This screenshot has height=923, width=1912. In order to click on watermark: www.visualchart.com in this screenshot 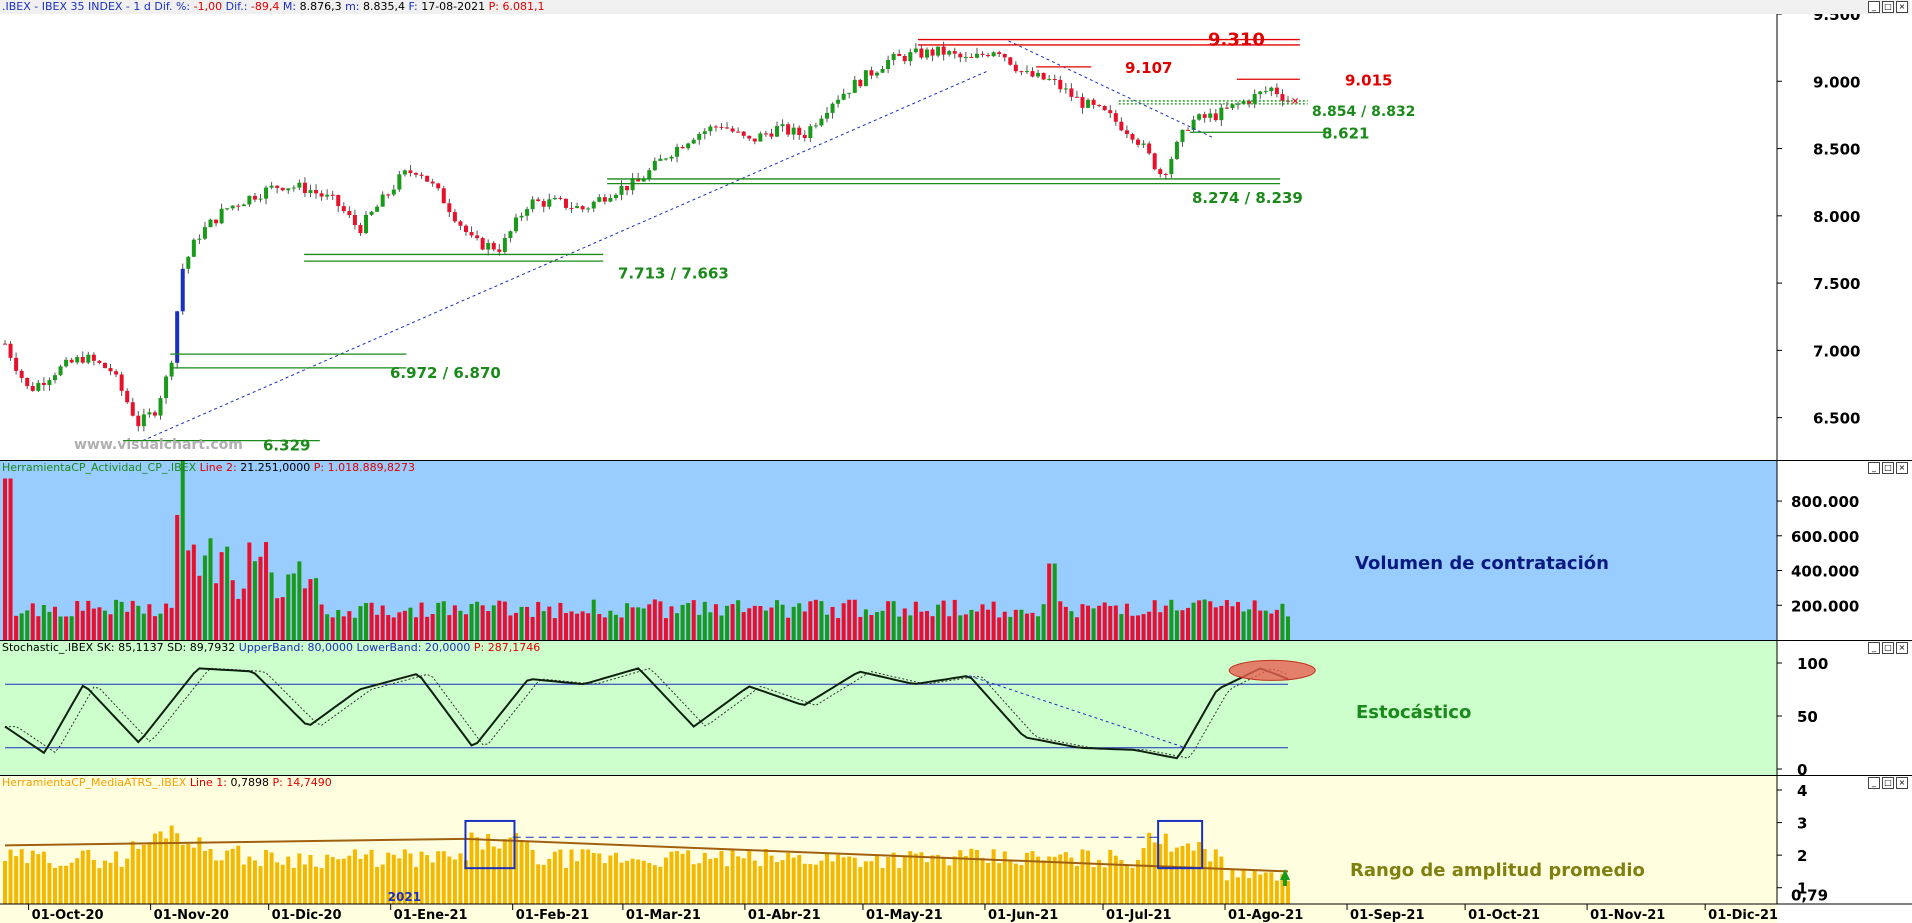, I will do `click(158, 445)`.